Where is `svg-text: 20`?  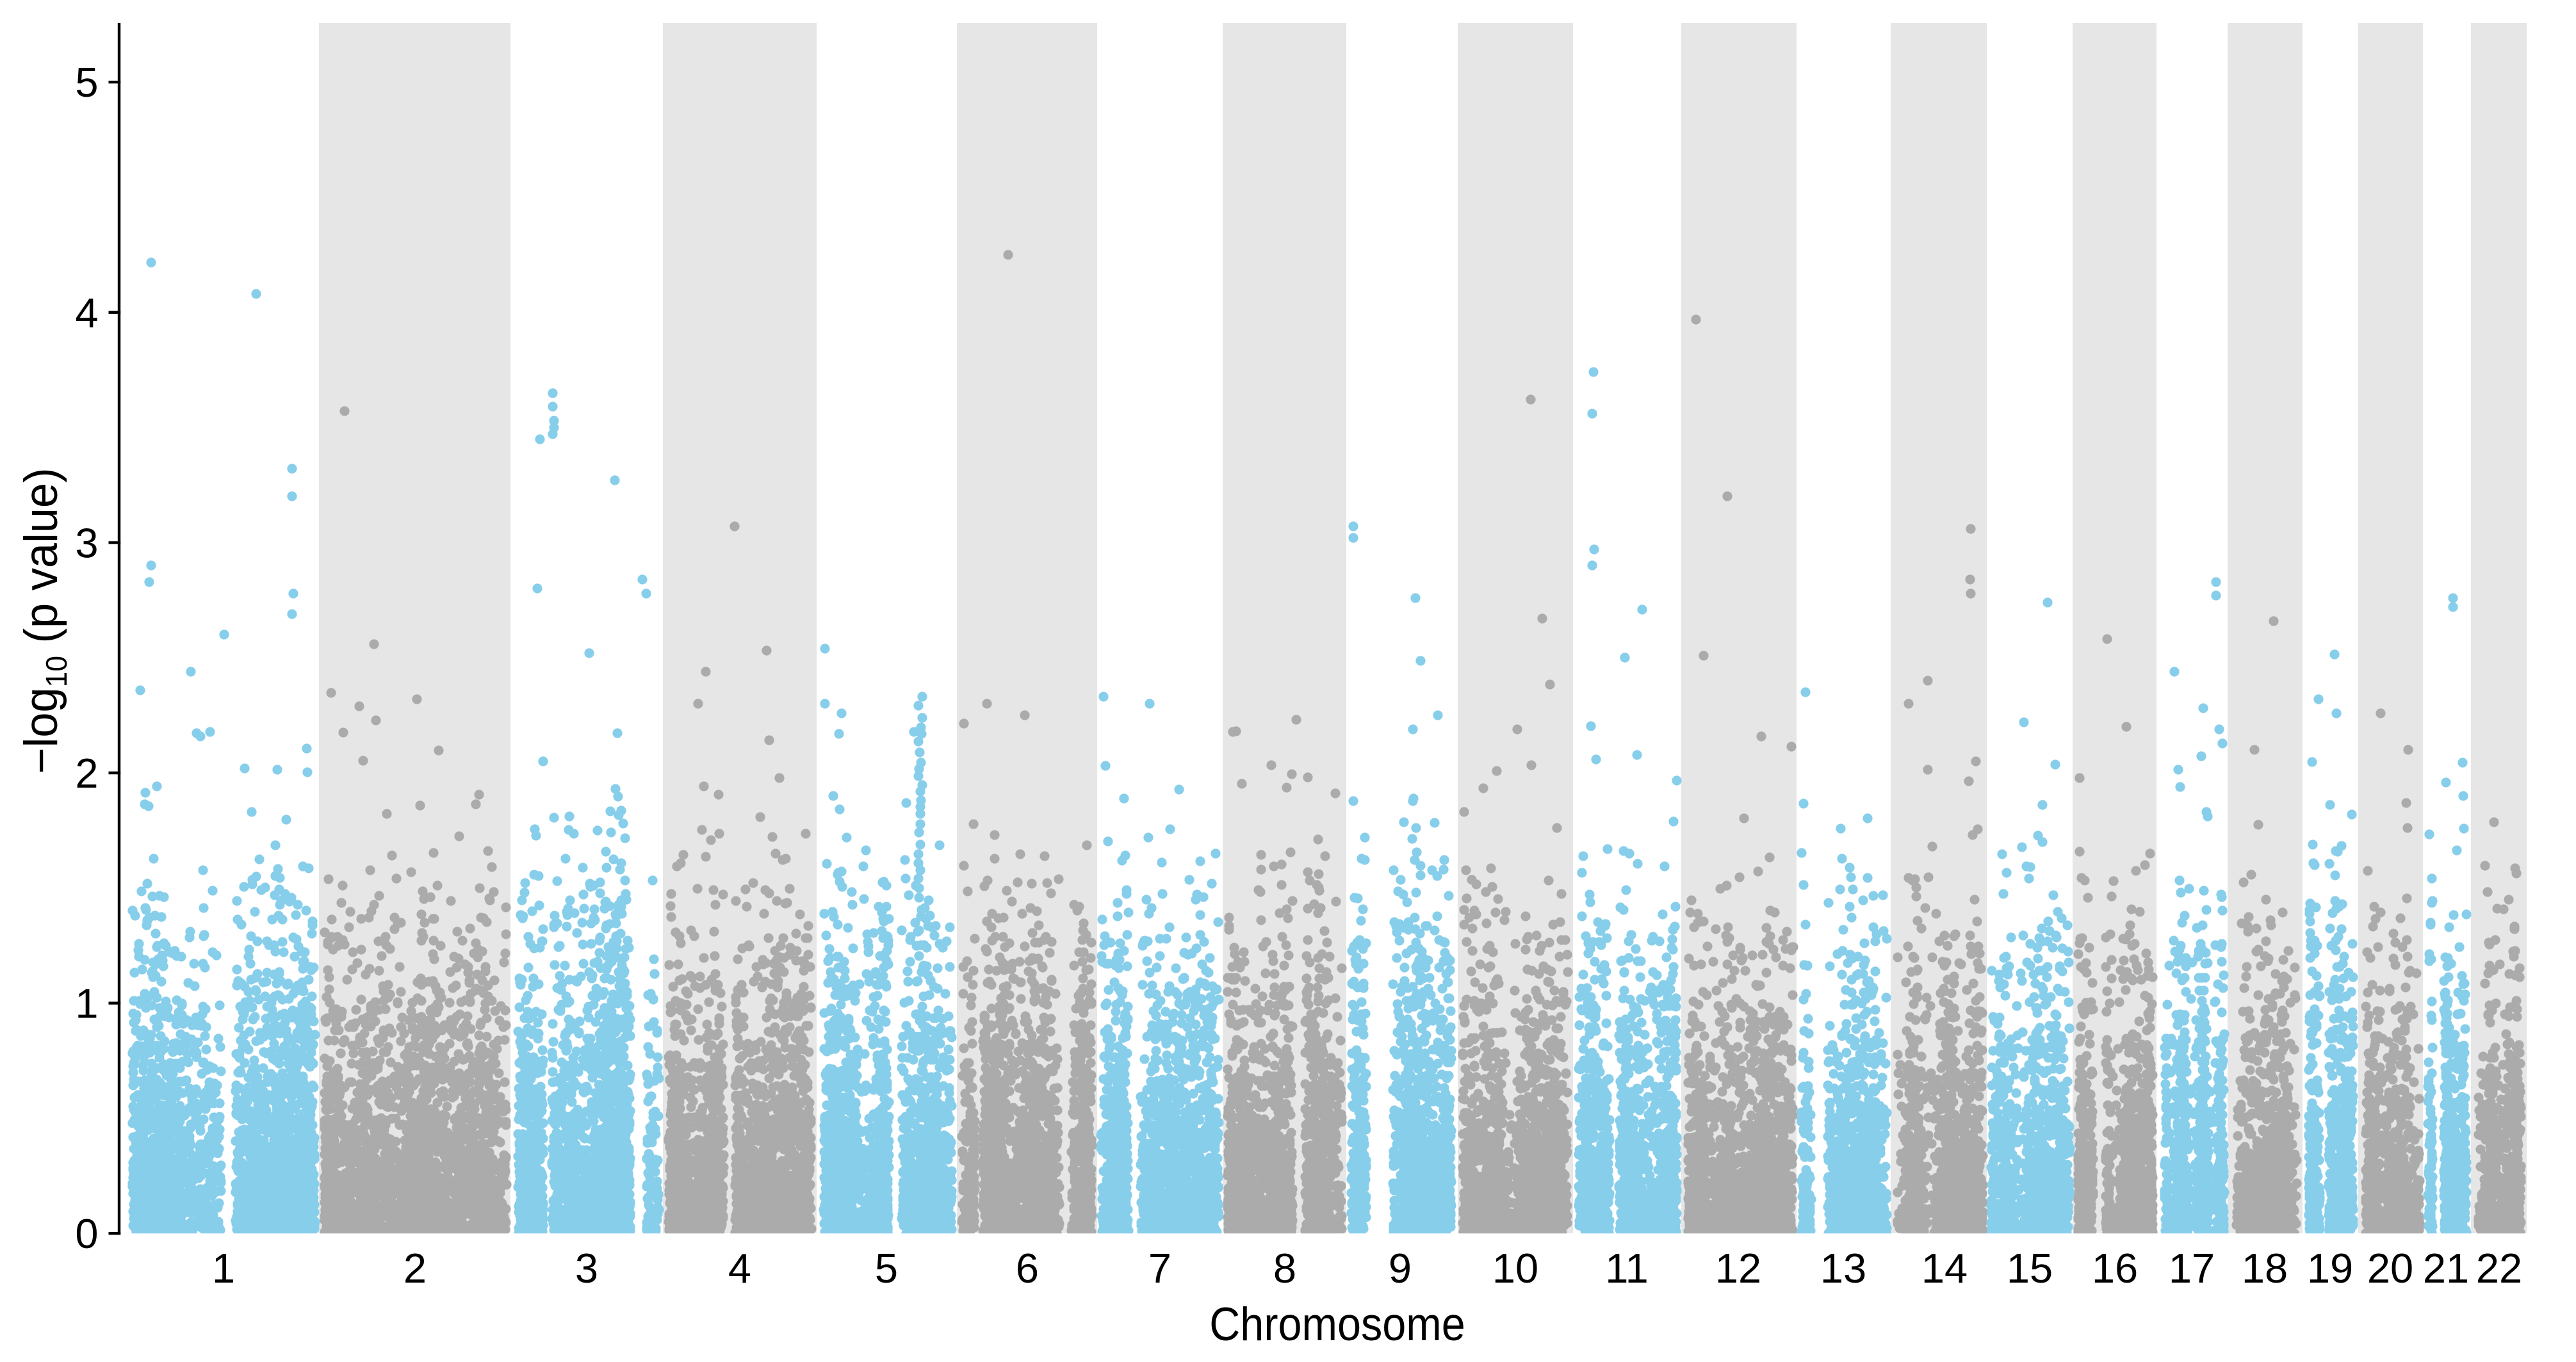 svg-text: 20 is located at coordinates (2390, 1268).